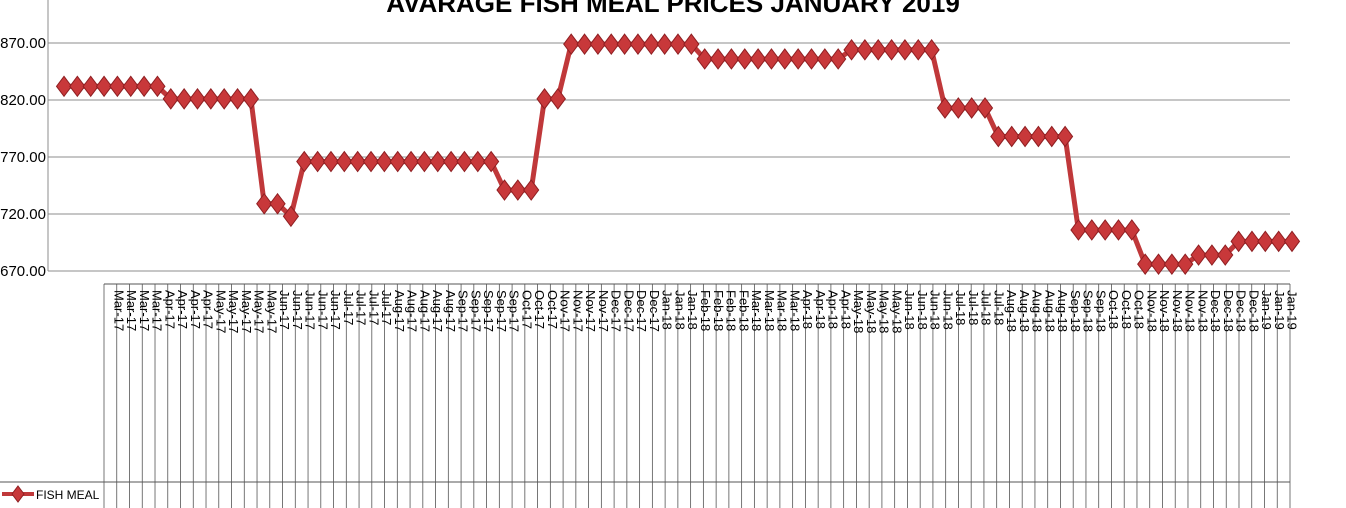 Image resolution: width=1346 pixels, height=508 pixels. What do you see at coordinates (23, 214) in the screenshot?
I see `y-tick-label: 720.00` at bounding box center [23, 214].